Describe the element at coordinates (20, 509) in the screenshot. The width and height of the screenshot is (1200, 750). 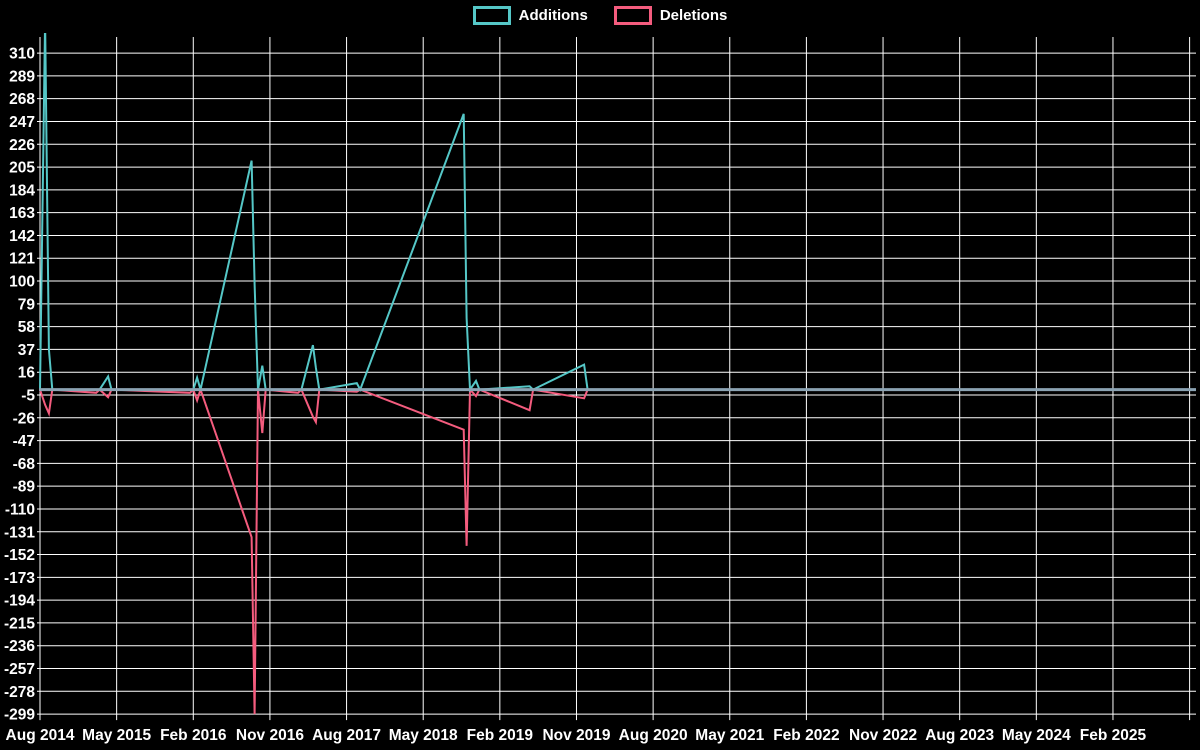
I see `y-tick-label: -110` at that location.